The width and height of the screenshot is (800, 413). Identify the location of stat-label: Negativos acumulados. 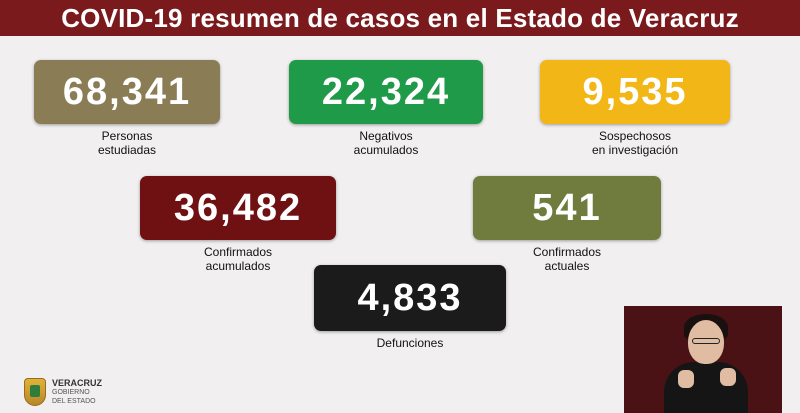
(386, 143).